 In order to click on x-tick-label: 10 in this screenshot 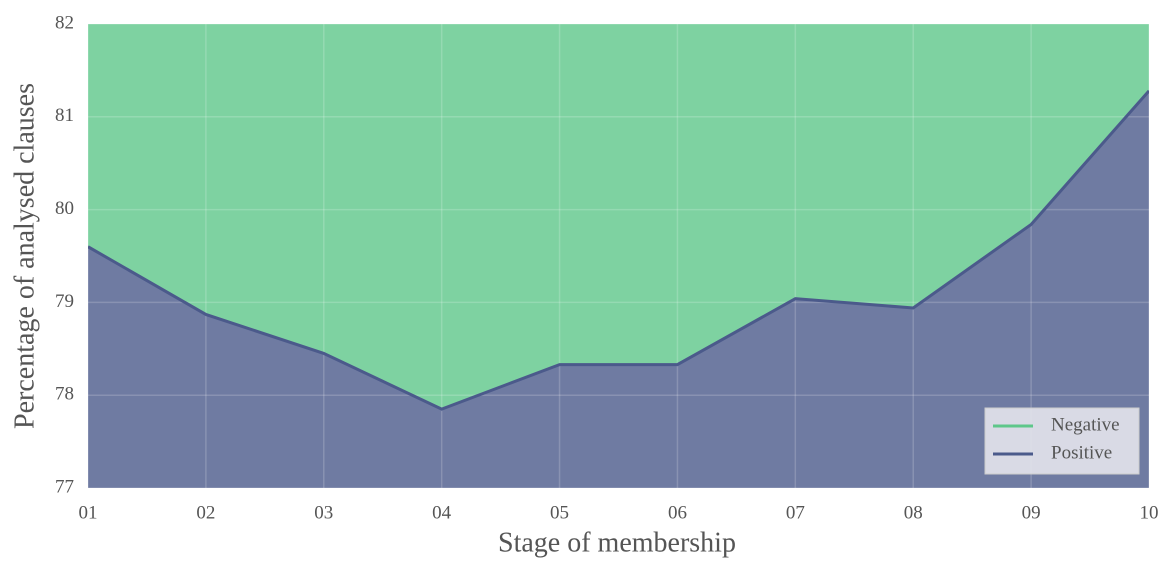, I will do `click(1149, 512)`.